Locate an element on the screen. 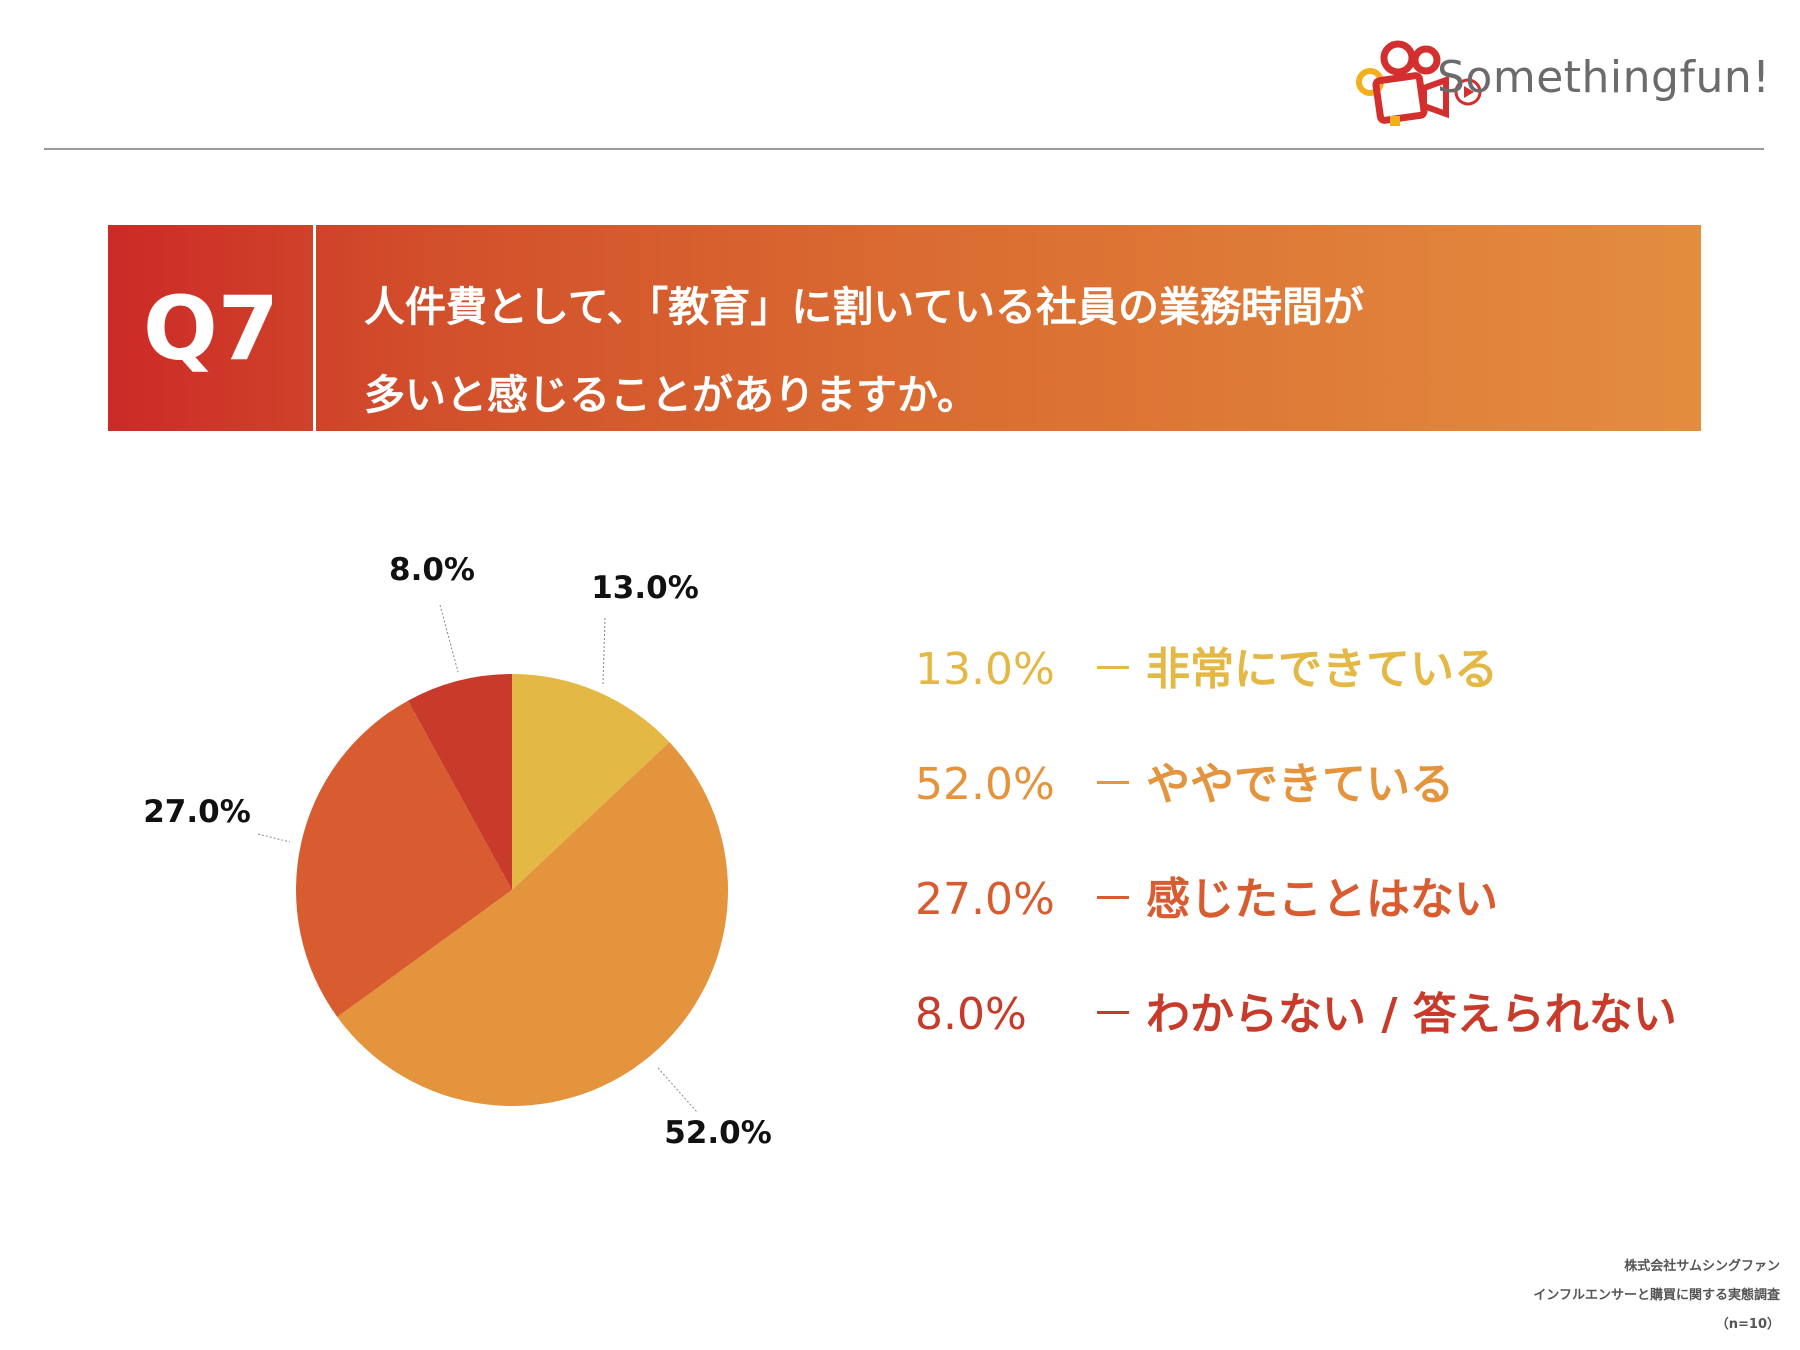 The height and width of the screenshot is (1350, 1800). brand-logo is located at coordinates (1419, 83).